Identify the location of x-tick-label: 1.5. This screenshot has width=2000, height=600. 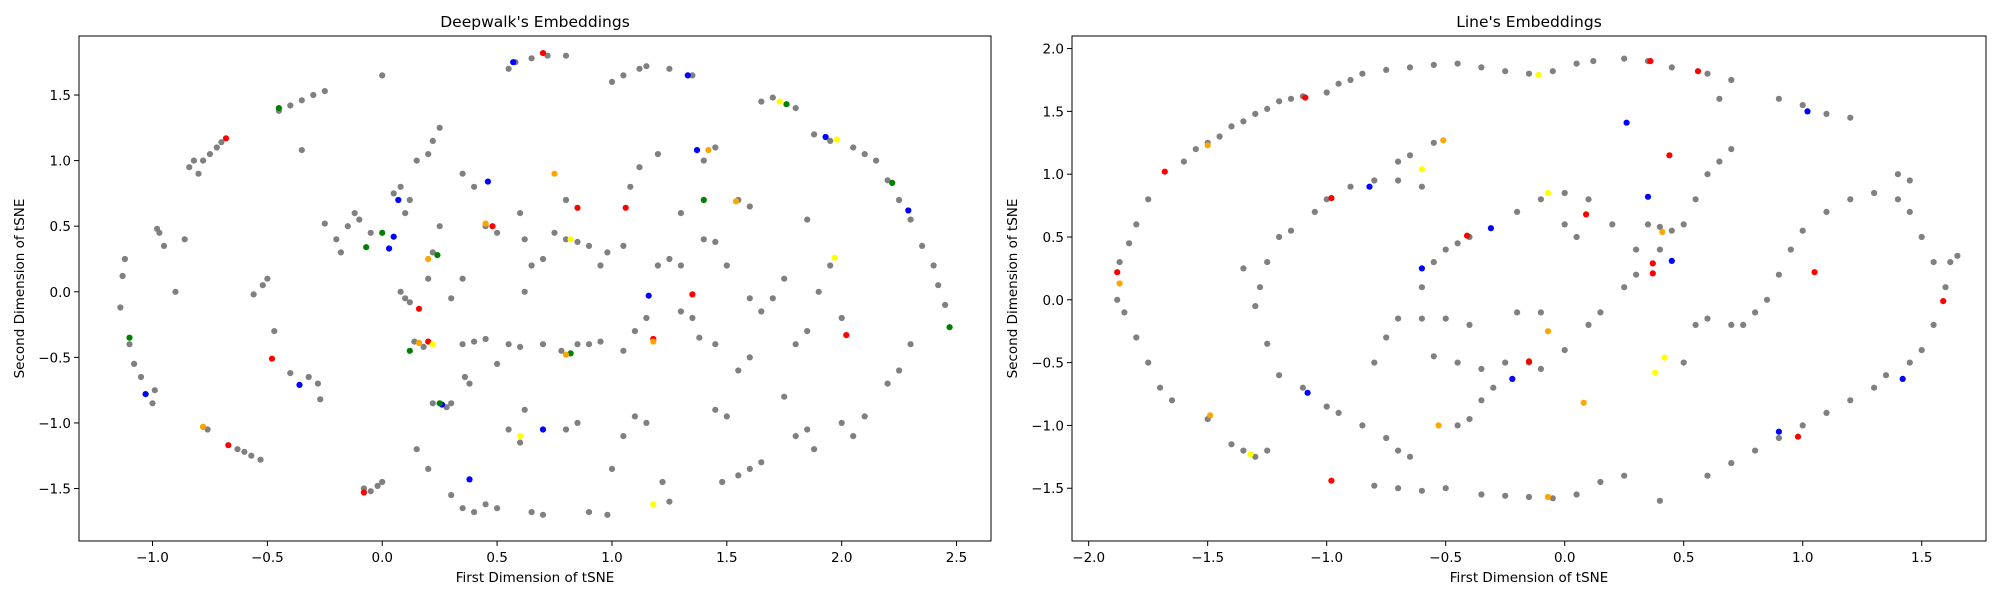
(1921, 558).